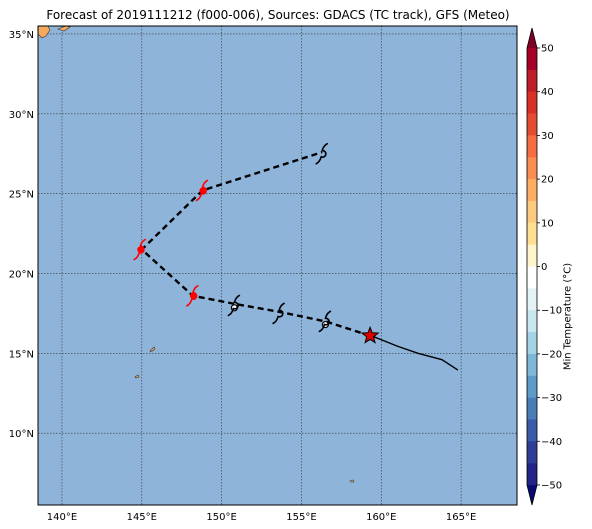  I want to click on lat-tick-label: 20°N, so click(21, 274).